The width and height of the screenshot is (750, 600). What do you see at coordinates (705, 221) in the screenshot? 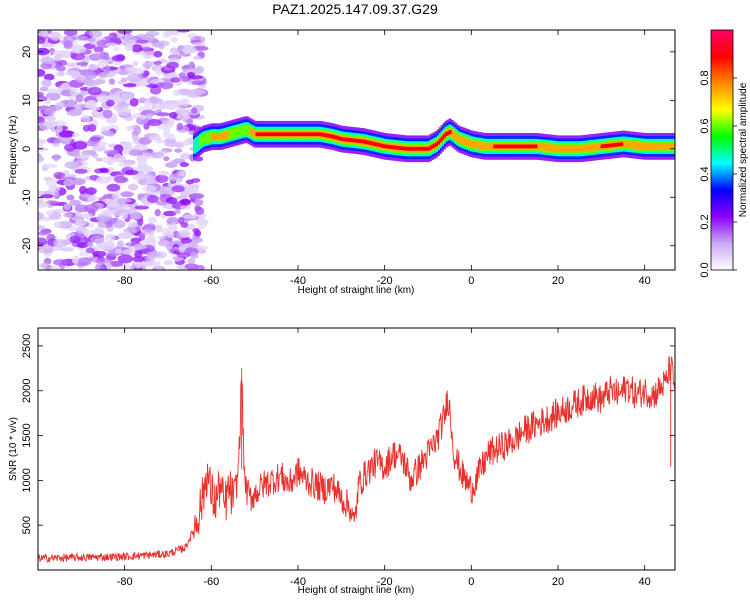
I see `colorbar-tick-label: 0.2` at bounding box center [705, 221].